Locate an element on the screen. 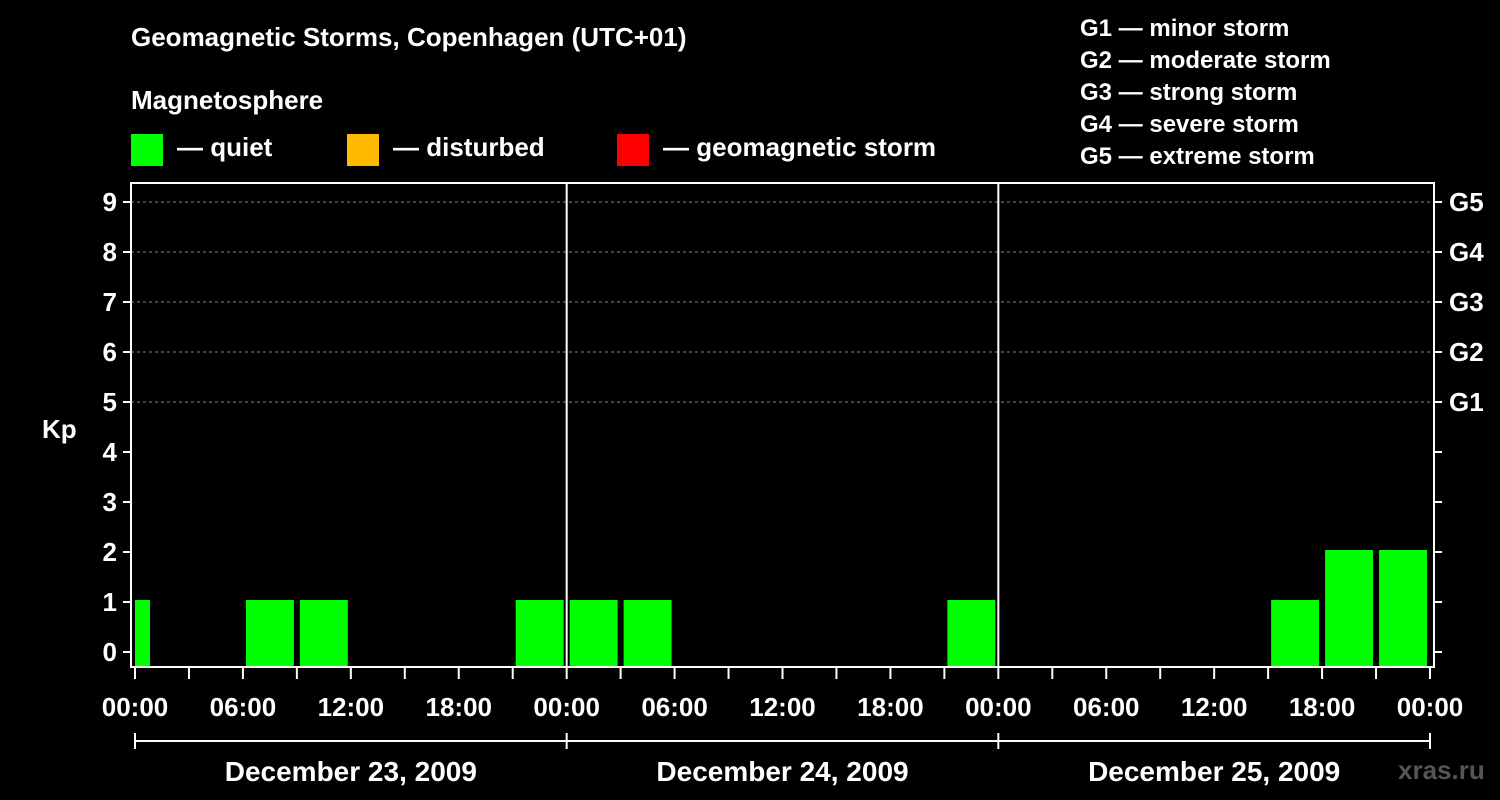  x-tick-label-5: 06:00 is located at coordinates (674, 707).